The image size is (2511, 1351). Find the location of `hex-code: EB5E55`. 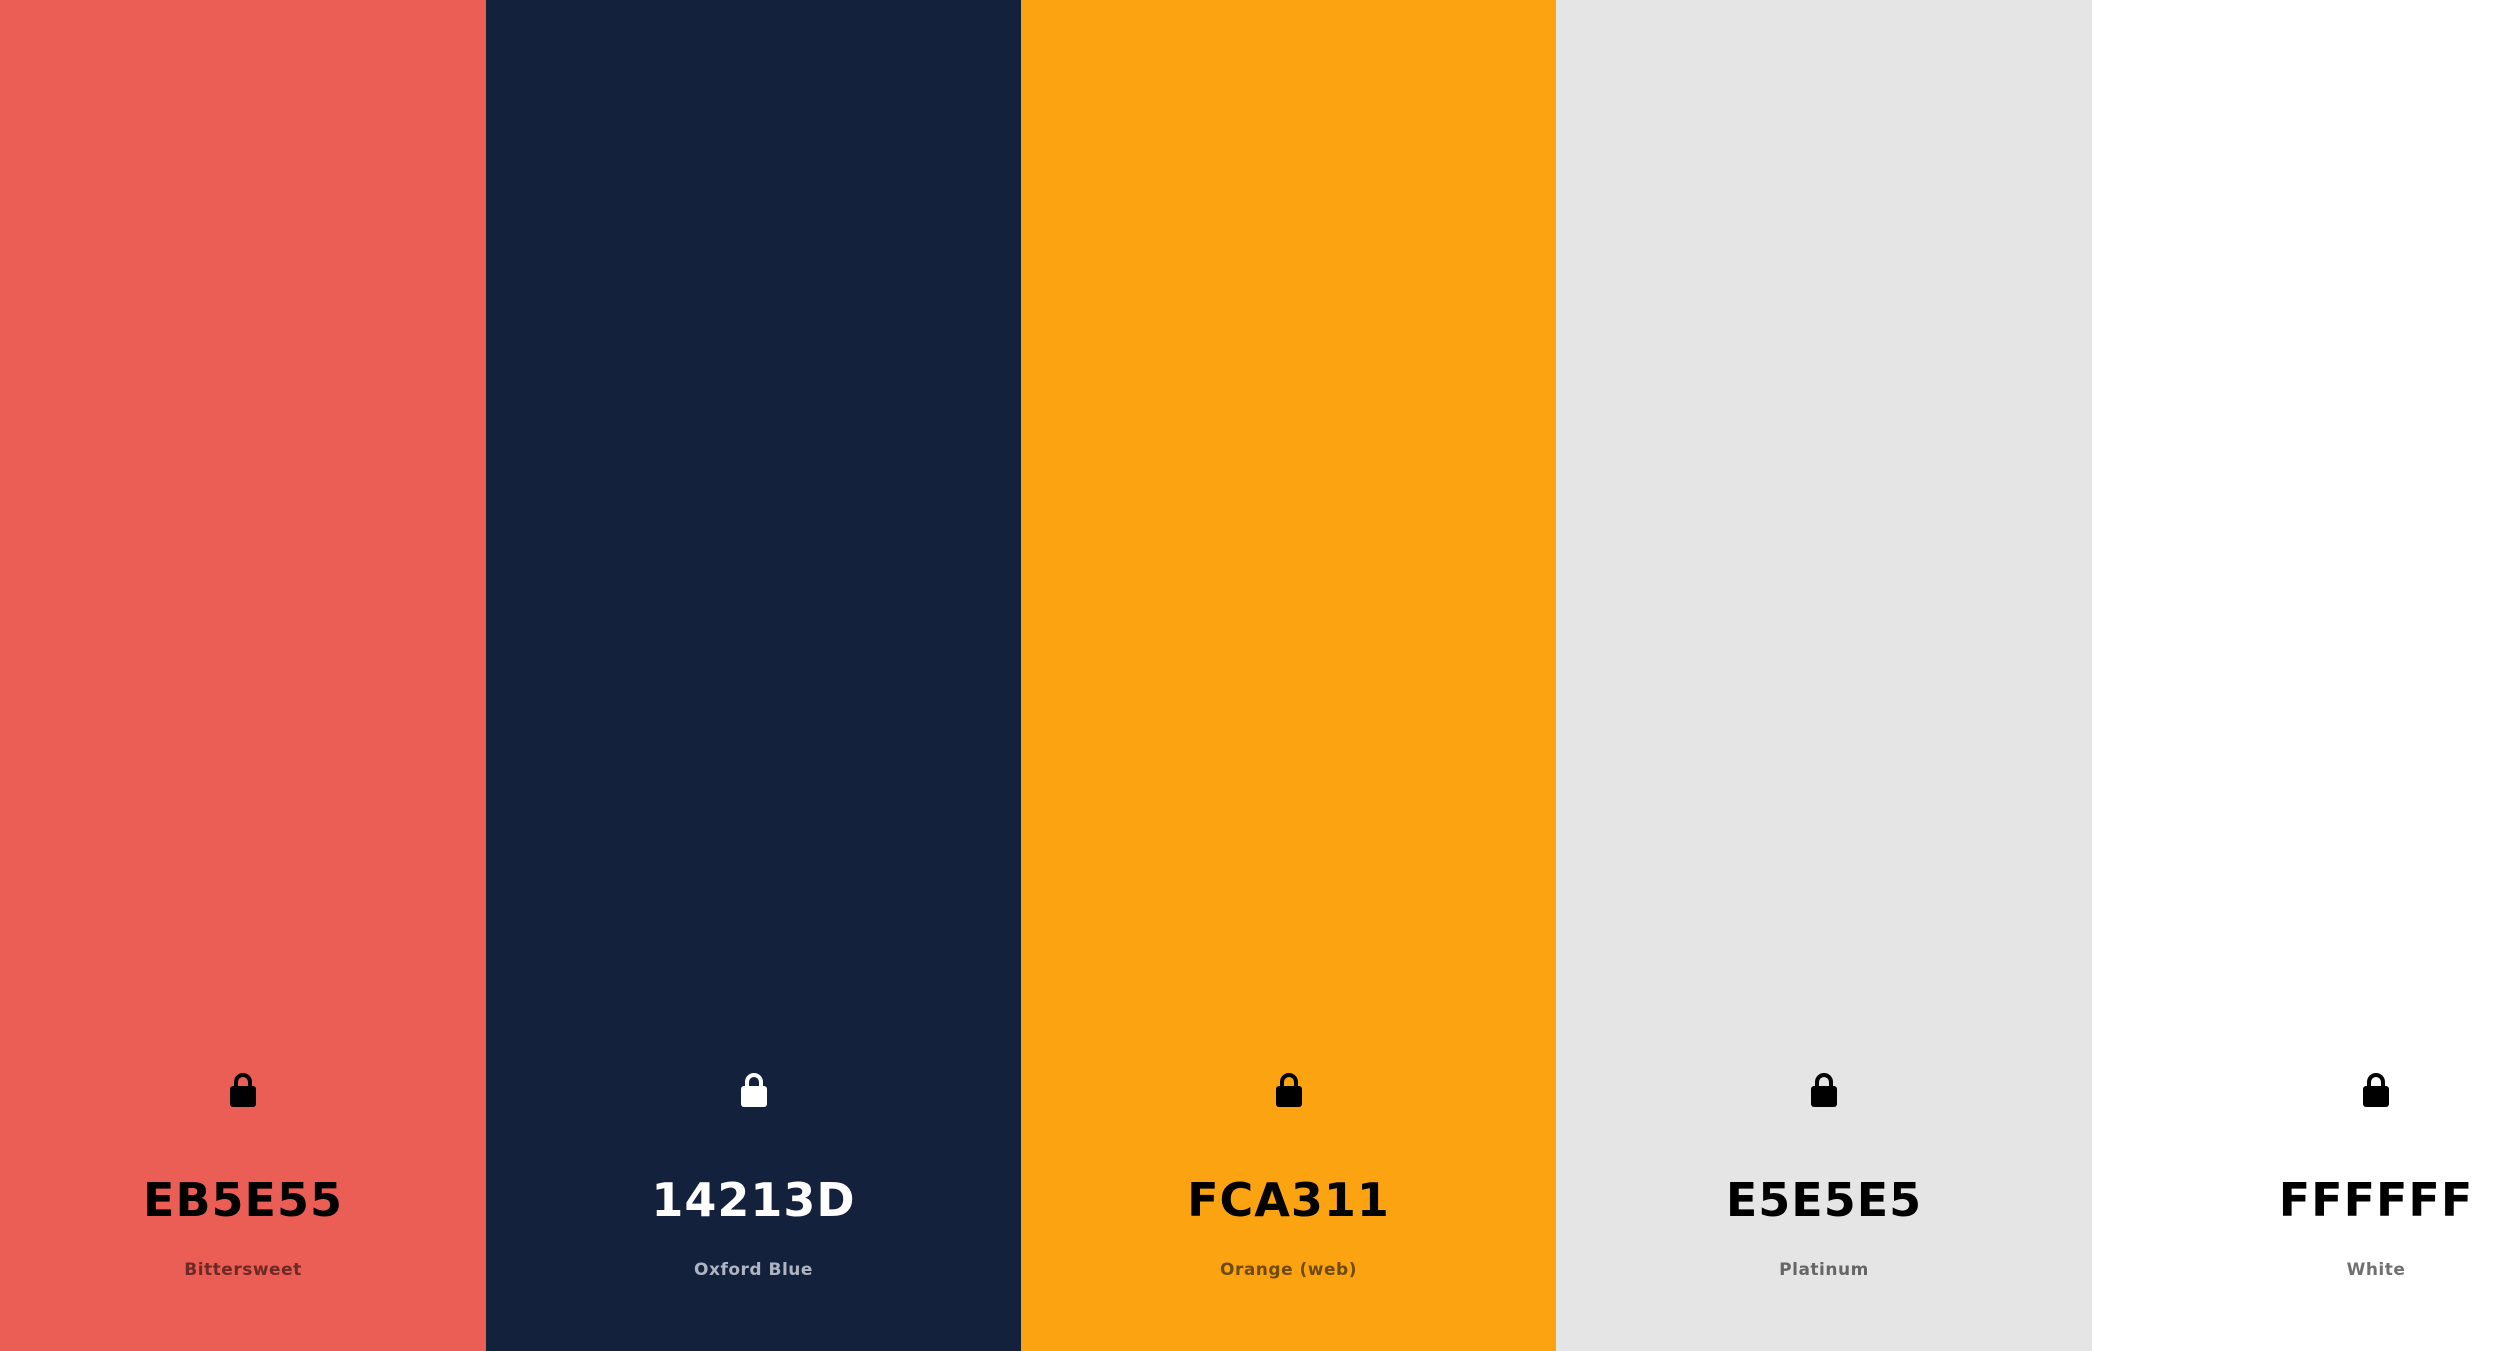

hex-code: EB5E55 is located at coordinates (243, 1200).